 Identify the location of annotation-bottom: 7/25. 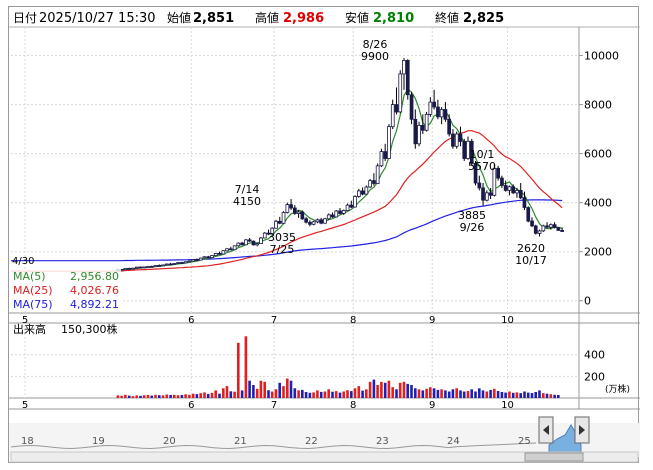
(282, 249).